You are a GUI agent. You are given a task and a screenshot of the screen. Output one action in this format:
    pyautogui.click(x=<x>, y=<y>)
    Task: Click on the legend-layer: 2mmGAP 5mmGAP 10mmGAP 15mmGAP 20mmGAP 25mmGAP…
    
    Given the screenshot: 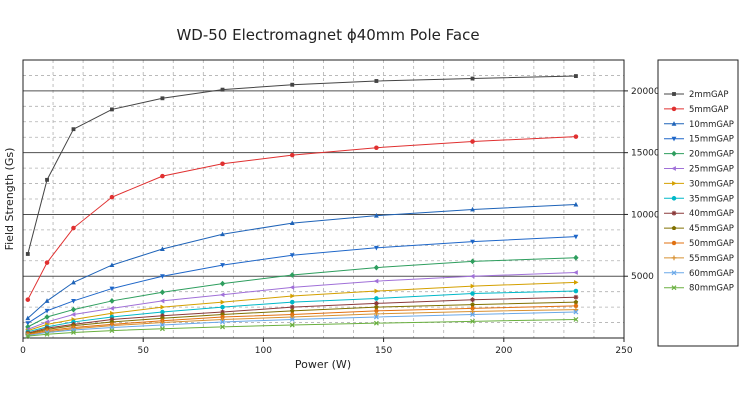 What is the action you would take?
    pyautogui.click(x=699, y=192)
    